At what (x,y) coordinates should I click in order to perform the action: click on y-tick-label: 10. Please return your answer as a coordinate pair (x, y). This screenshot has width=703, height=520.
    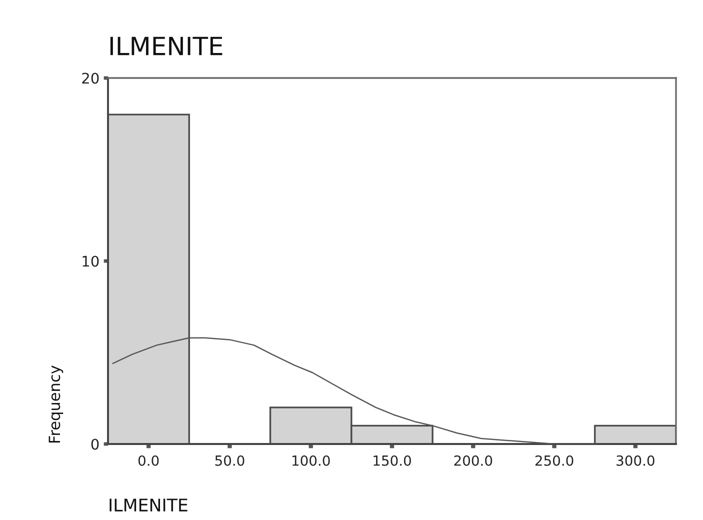
    Looking at the image, I should click on (90, 261).